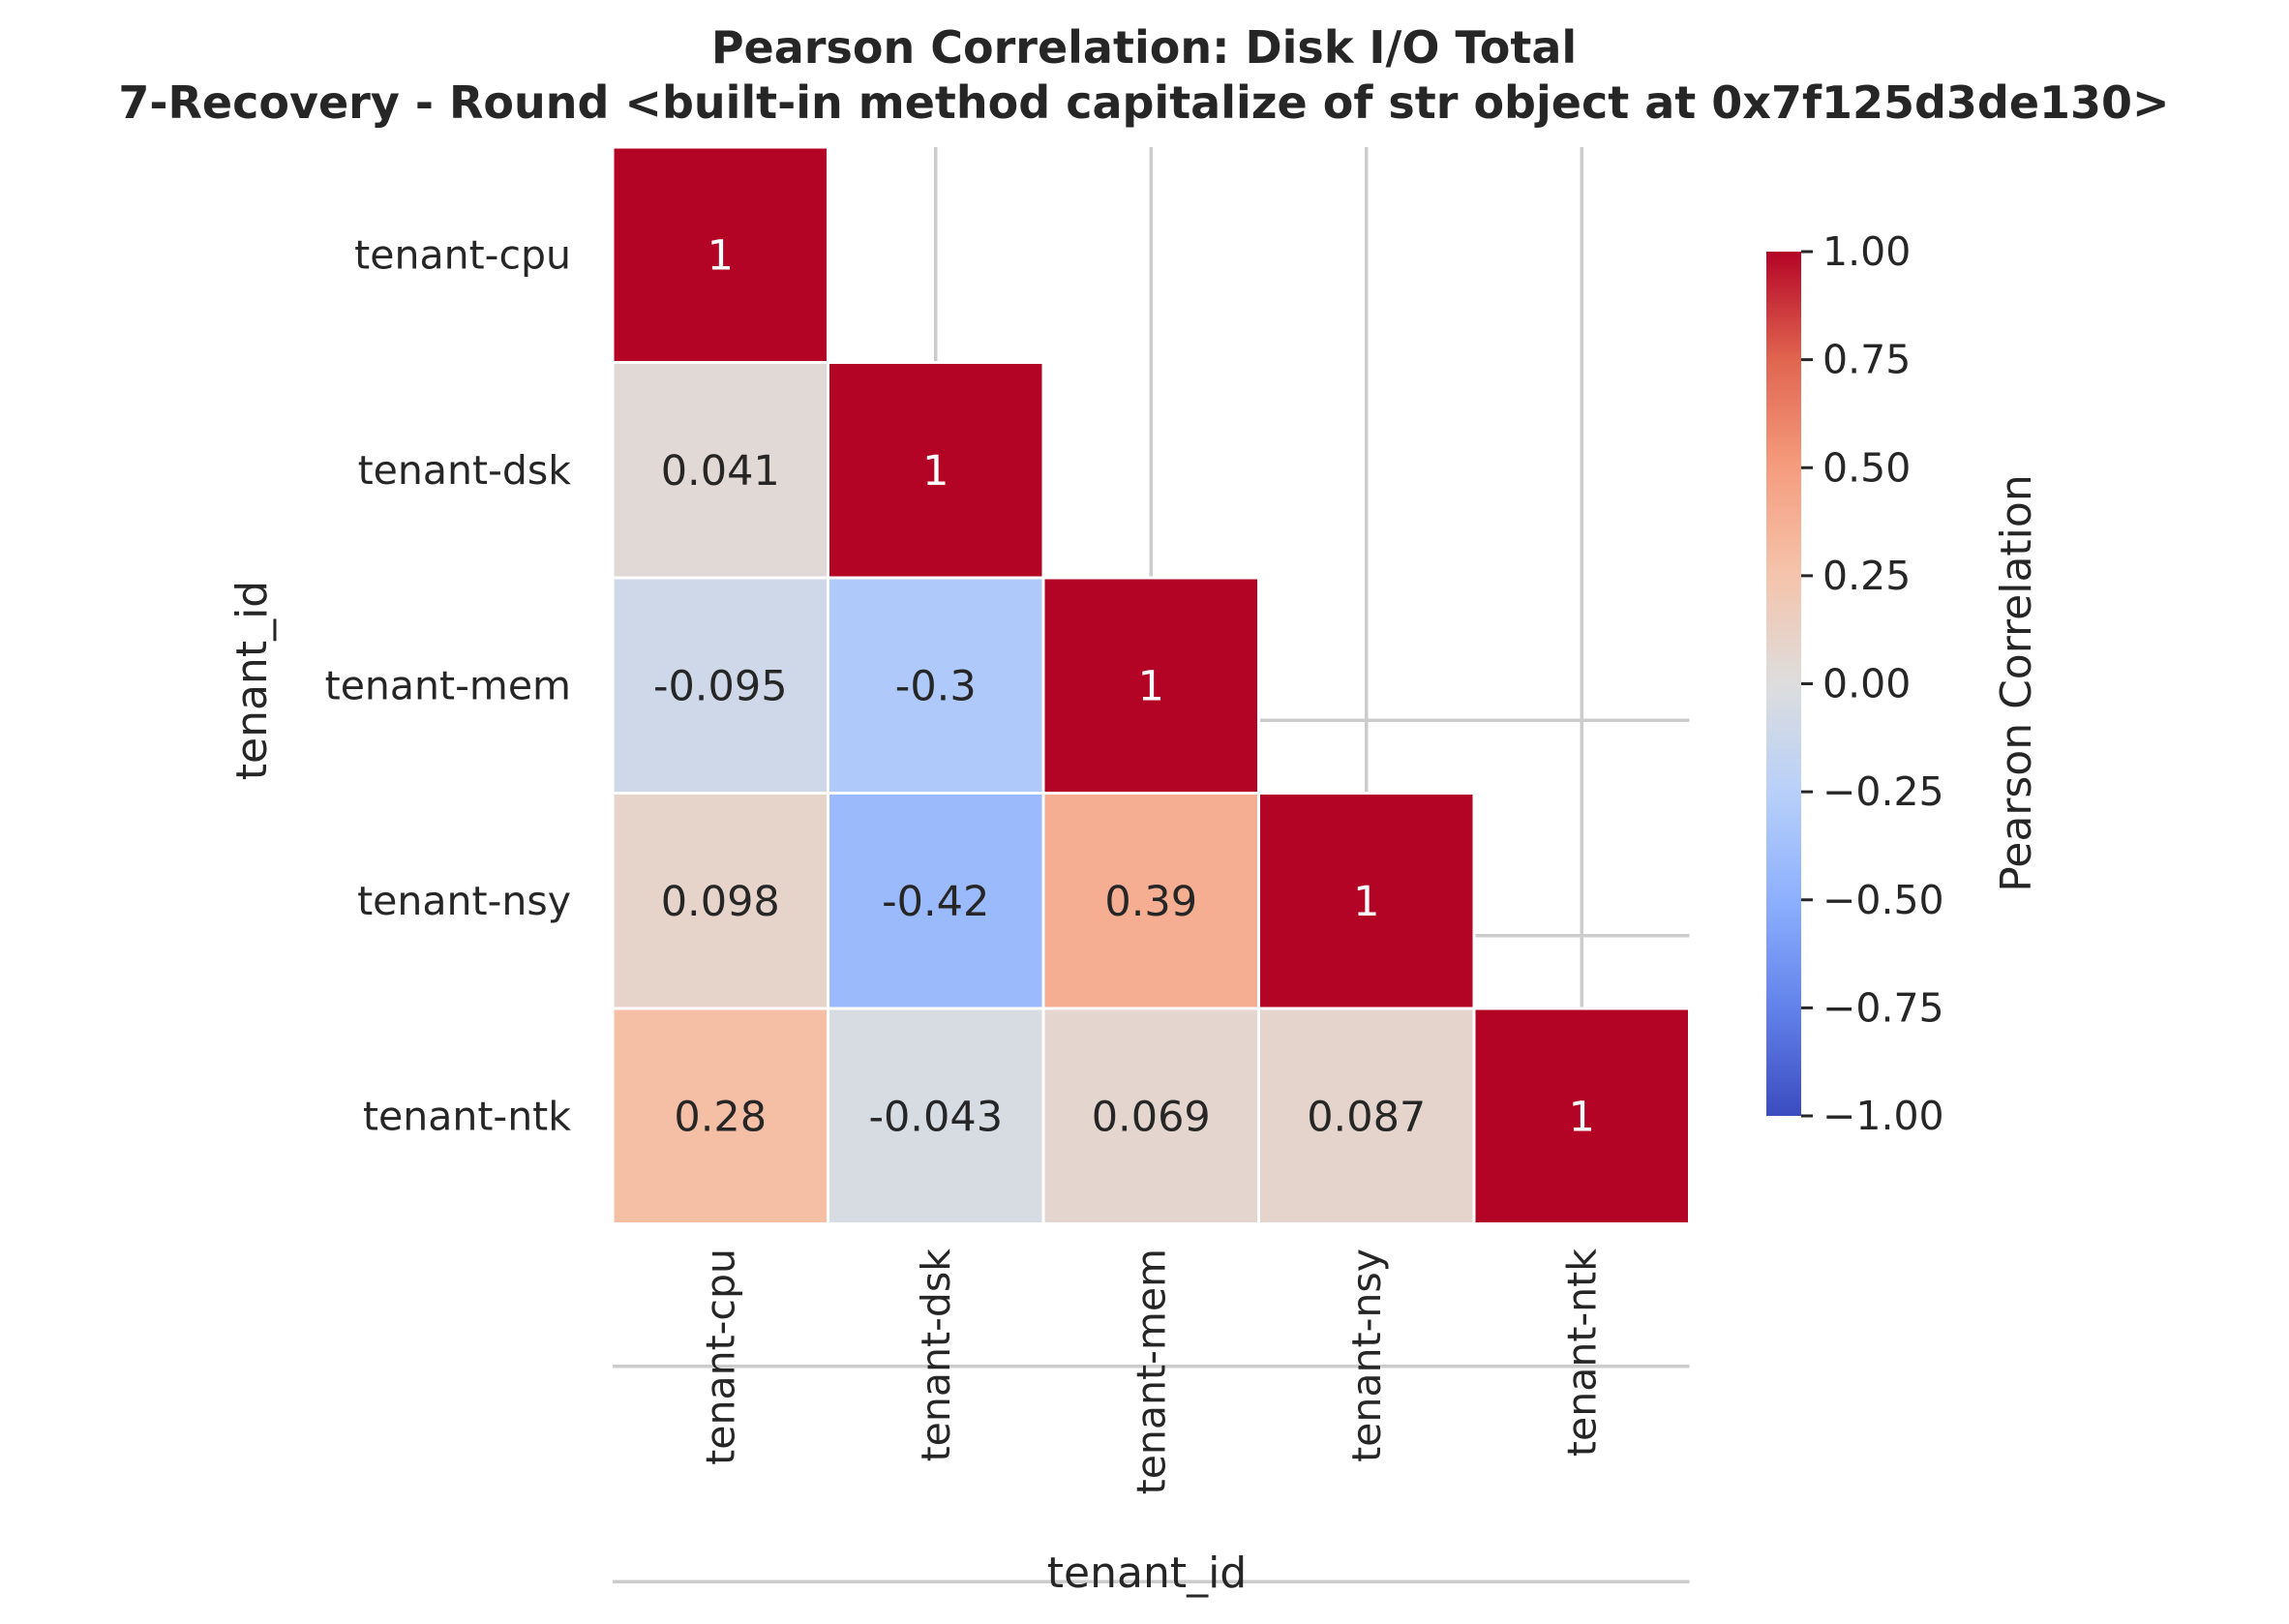  Describe the element at coordinates (1883, 792) in the screenshot. I see `colorbar-tick-label: −0.25` at that location.